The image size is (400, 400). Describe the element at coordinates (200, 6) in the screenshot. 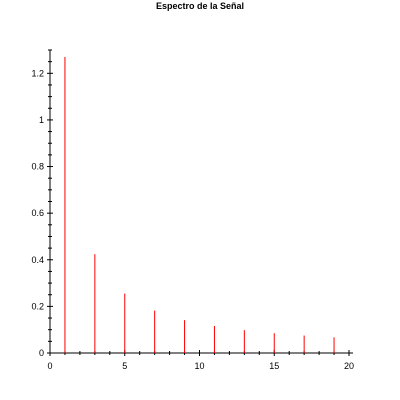

I see `chart-title: Espectro de la Señal` at that location.